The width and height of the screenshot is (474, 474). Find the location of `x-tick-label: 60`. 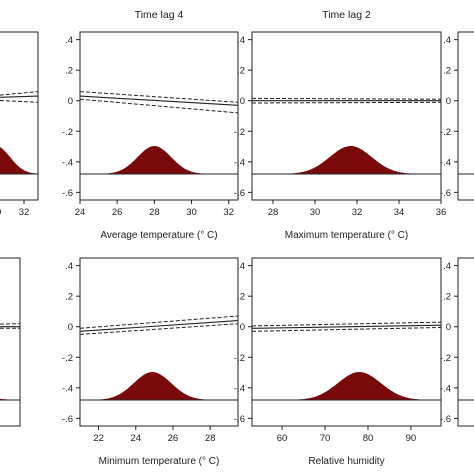

x-tick-label: 60 is located at coordinates (282, 438).